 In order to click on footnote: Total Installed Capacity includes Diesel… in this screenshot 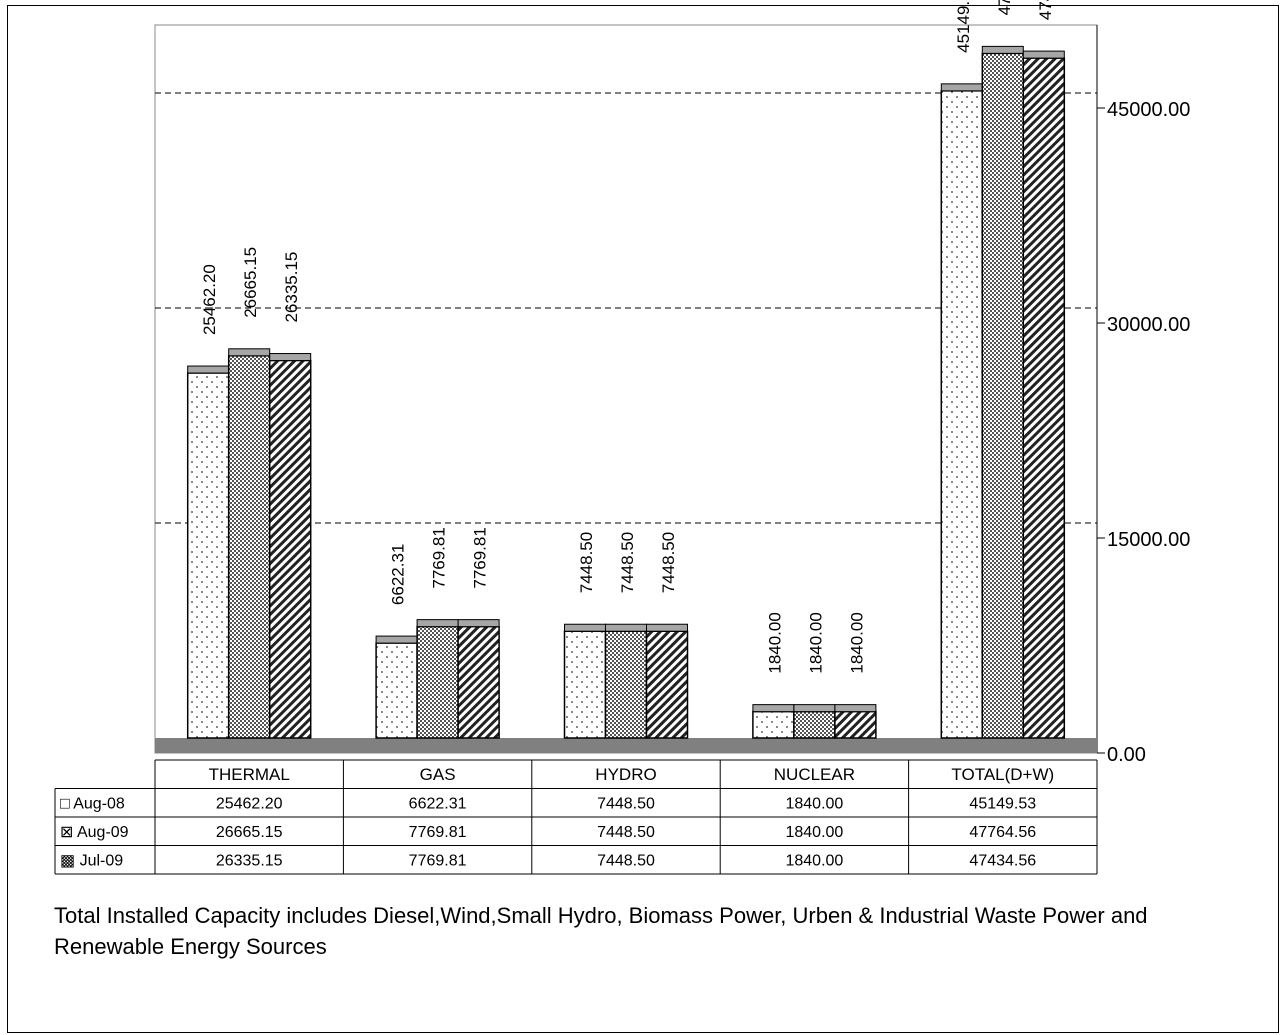, I will do `click(601, 931)`.